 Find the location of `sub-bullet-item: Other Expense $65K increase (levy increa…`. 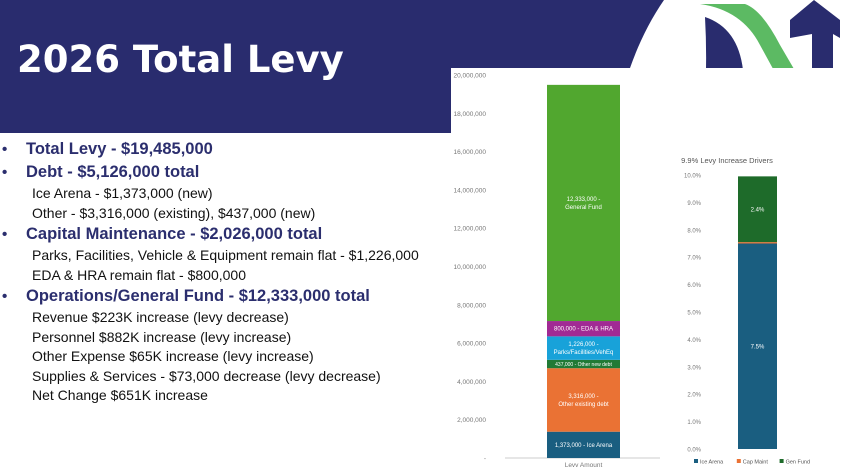

sub-bullet-item: Other Expense $65K increase (levy increa… is located at coordinates (173, 356).